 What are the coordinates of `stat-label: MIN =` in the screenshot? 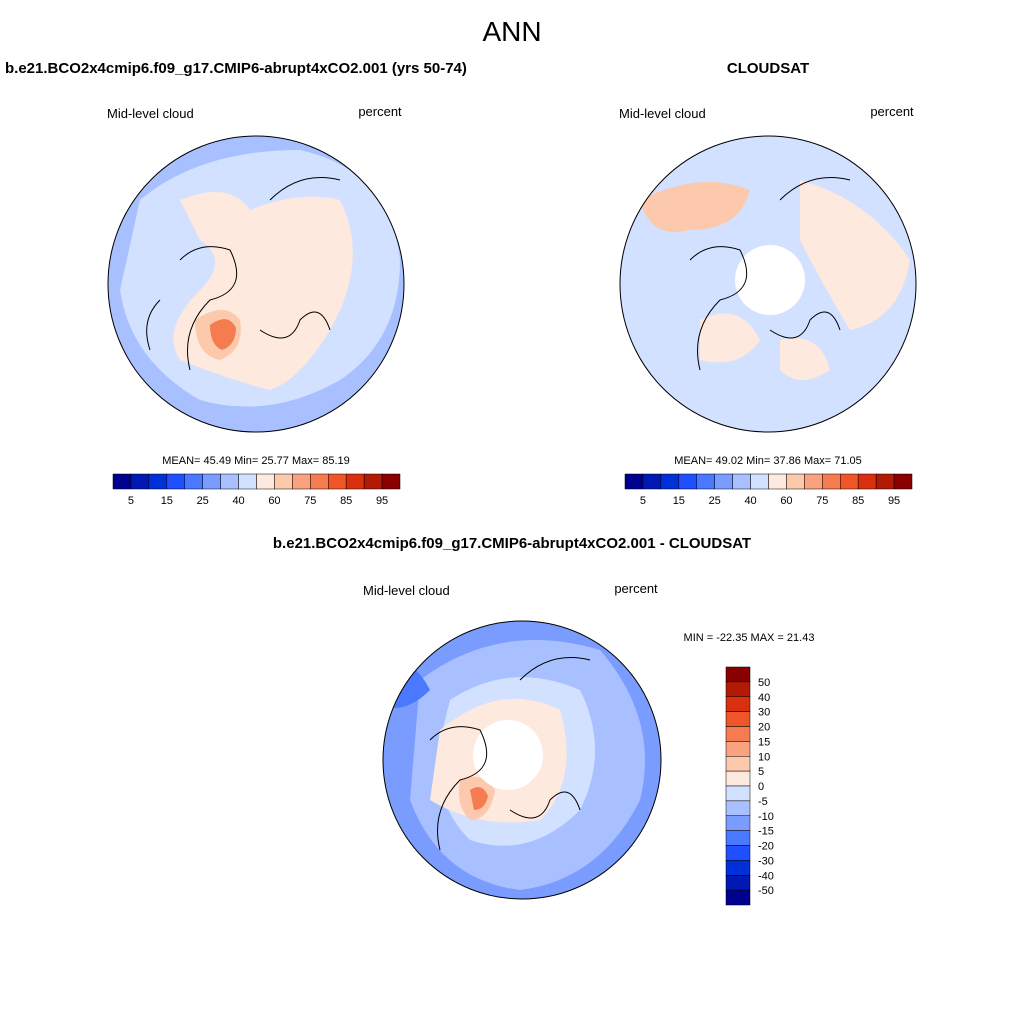 It's located at (699, 638).